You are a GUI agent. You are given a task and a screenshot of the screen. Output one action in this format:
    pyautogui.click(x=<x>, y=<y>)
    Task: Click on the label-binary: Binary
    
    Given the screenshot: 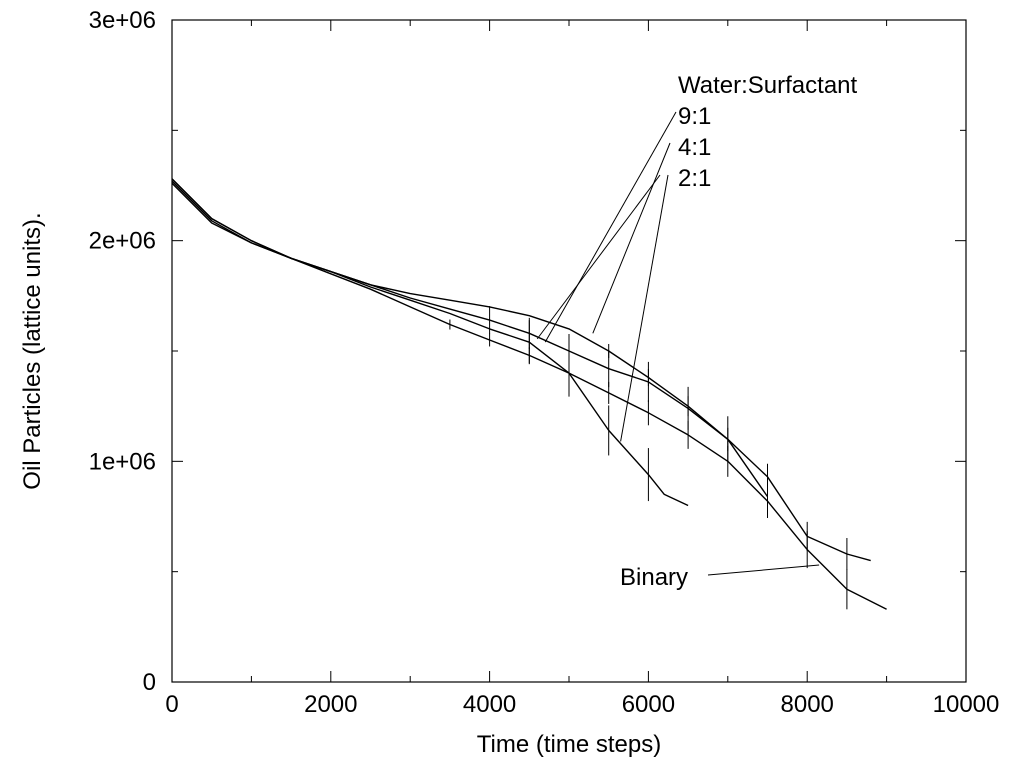 What is the action you would take?
    pyautogui.click(x=654, y=577)
    